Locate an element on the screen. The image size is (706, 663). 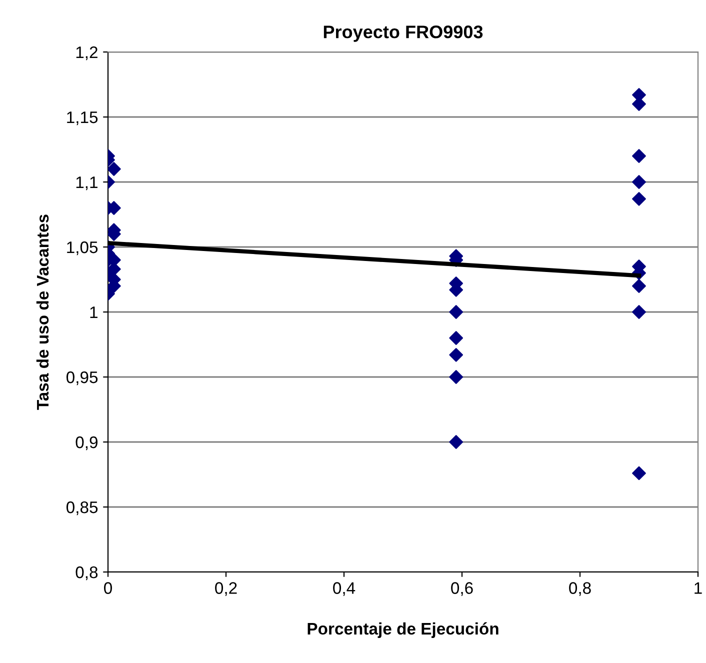
x-tick-label: 0,4 is located at coordinates (344, 589).